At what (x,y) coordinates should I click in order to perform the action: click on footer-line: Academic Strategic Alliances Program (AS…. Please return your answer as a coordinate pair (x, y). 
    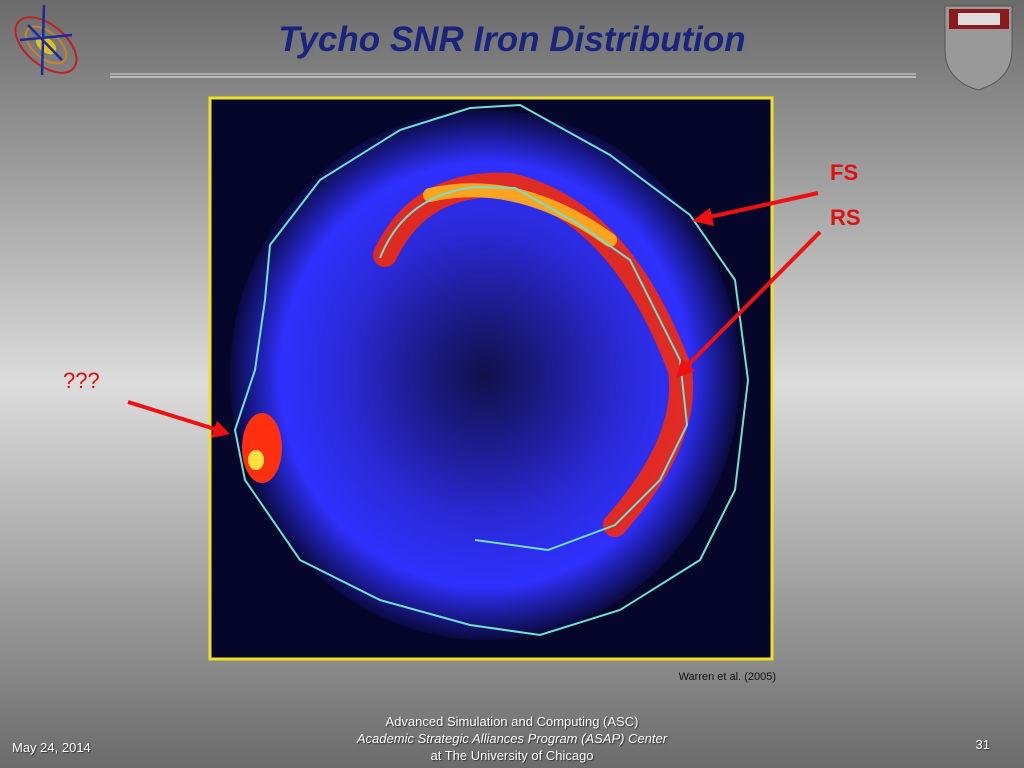
    Looking at the image, I should click on (512, 738).